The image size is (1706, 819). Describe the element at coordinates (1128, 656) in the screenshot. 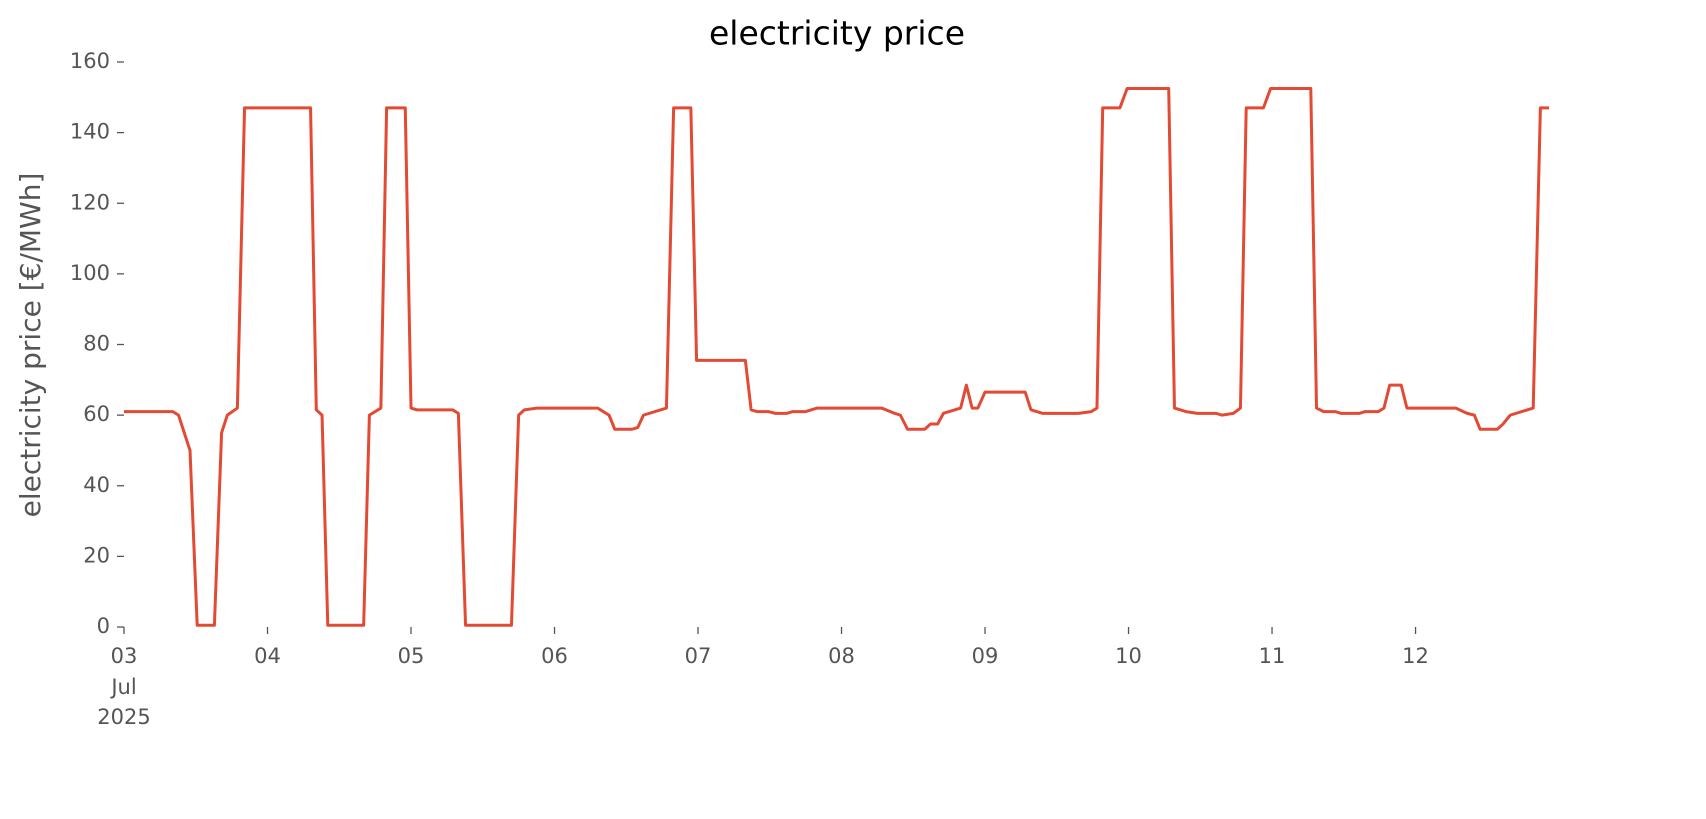

I see `x-tick-label: 10` at that location.